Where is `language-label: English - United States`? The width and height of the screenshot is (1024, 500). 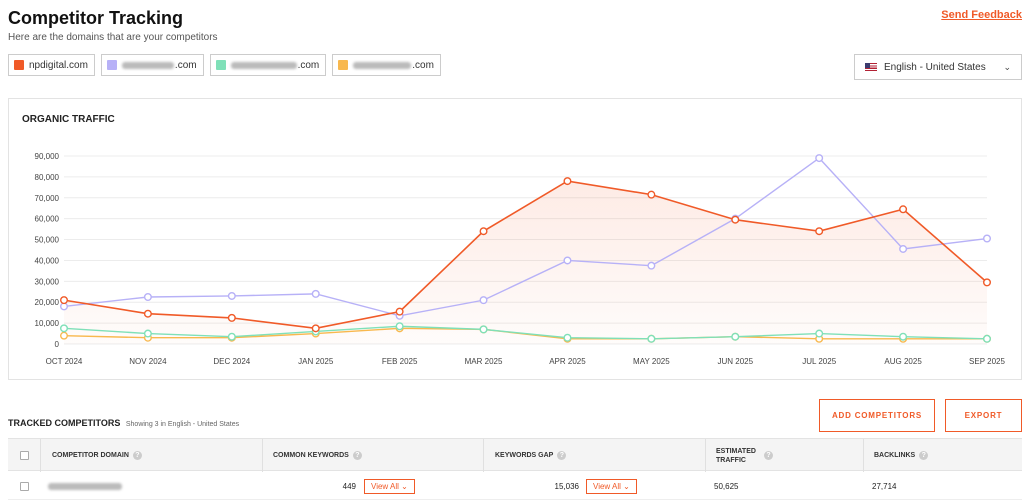
language-label: English - United States is located at coordinates (935, 67).